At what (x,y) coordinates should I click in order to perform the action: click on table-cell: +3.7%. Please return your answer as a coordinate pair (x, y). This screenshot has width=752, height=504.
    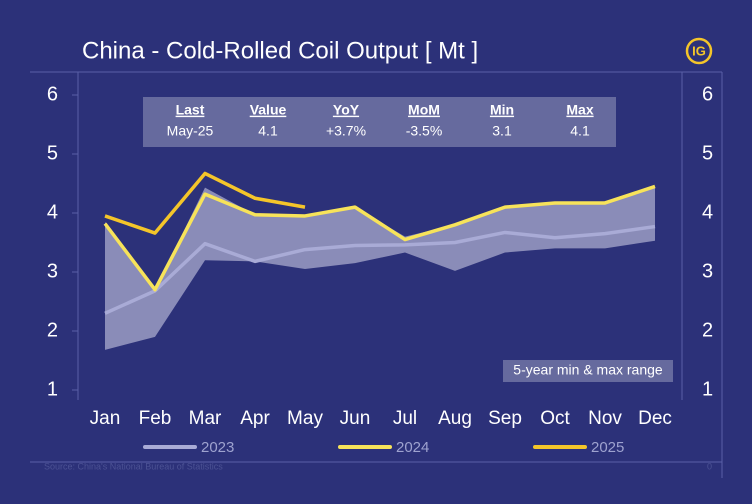
    Looking at the image, I should click on (346, 131).